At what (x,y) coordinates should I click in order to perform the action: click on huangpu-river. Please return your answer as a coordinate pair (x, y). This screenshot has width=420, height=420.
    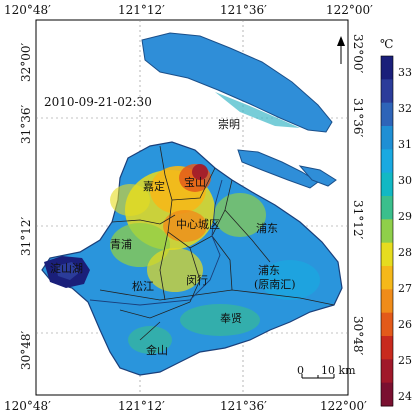
    Looking at the image, I should click on (156, 242).